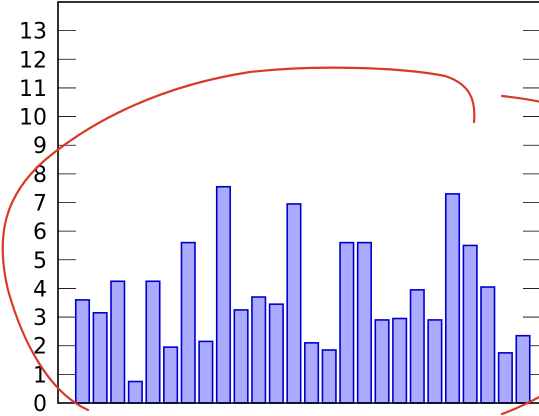 The width and height of the screenshot is (539, 416). Describe the element at coordinates (33, 118) in the screenshot. I see `y-tick-label: 10` at that location.